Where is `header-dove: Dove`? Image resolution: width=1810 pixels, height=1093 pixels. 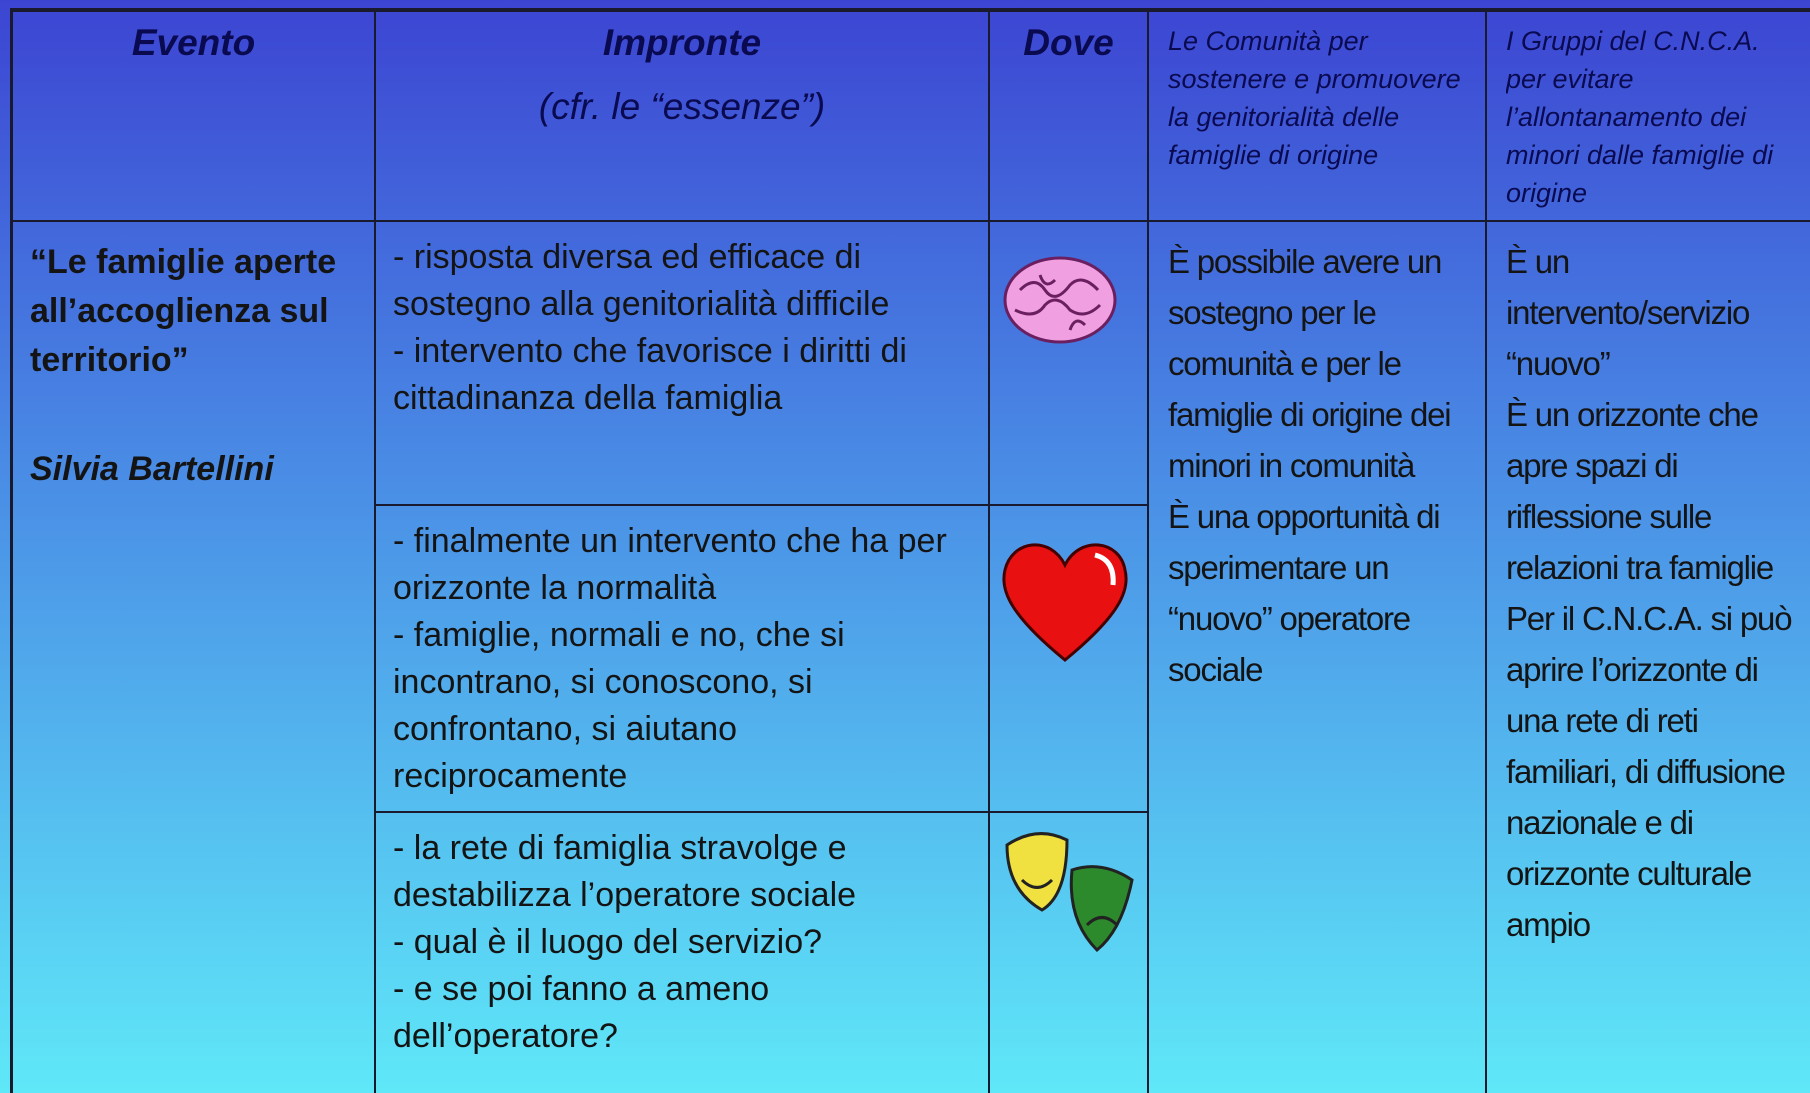
header-dove: Dove is located at coordinates (1068, 42).